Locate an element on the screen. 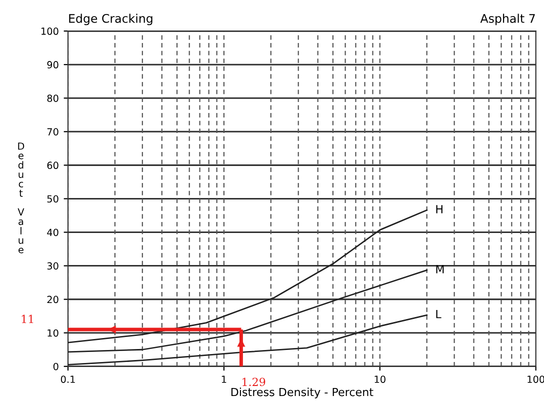 This screenshot has width=544, height=414. y-tick-label: 50 is located at coordinates (52, 199).